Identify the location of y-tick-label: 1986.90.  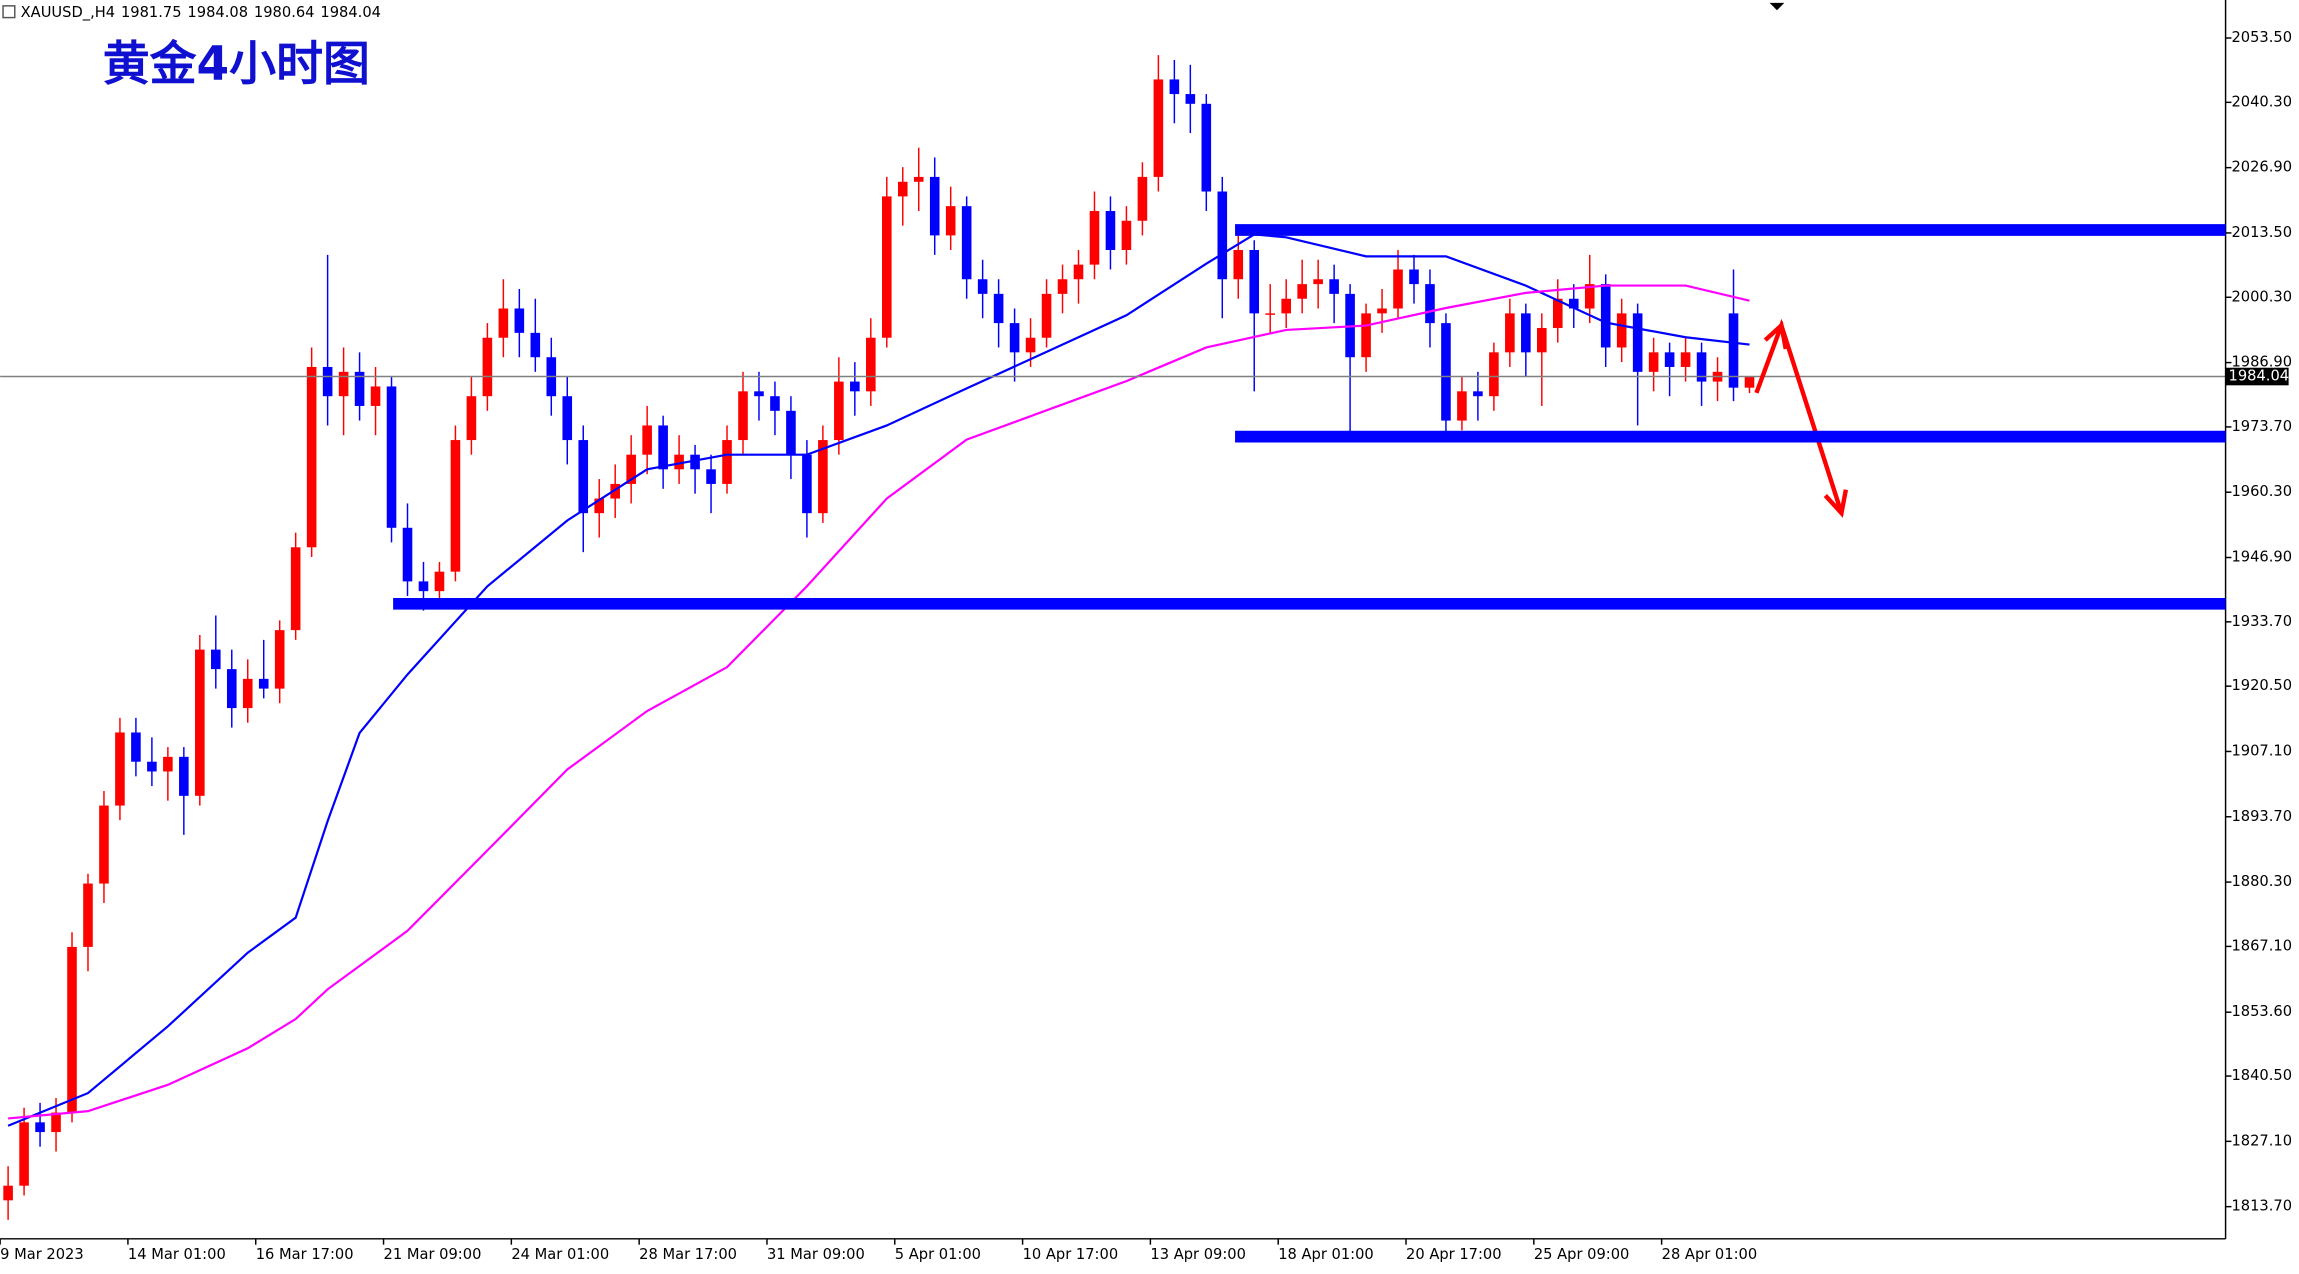
(2261, 362).